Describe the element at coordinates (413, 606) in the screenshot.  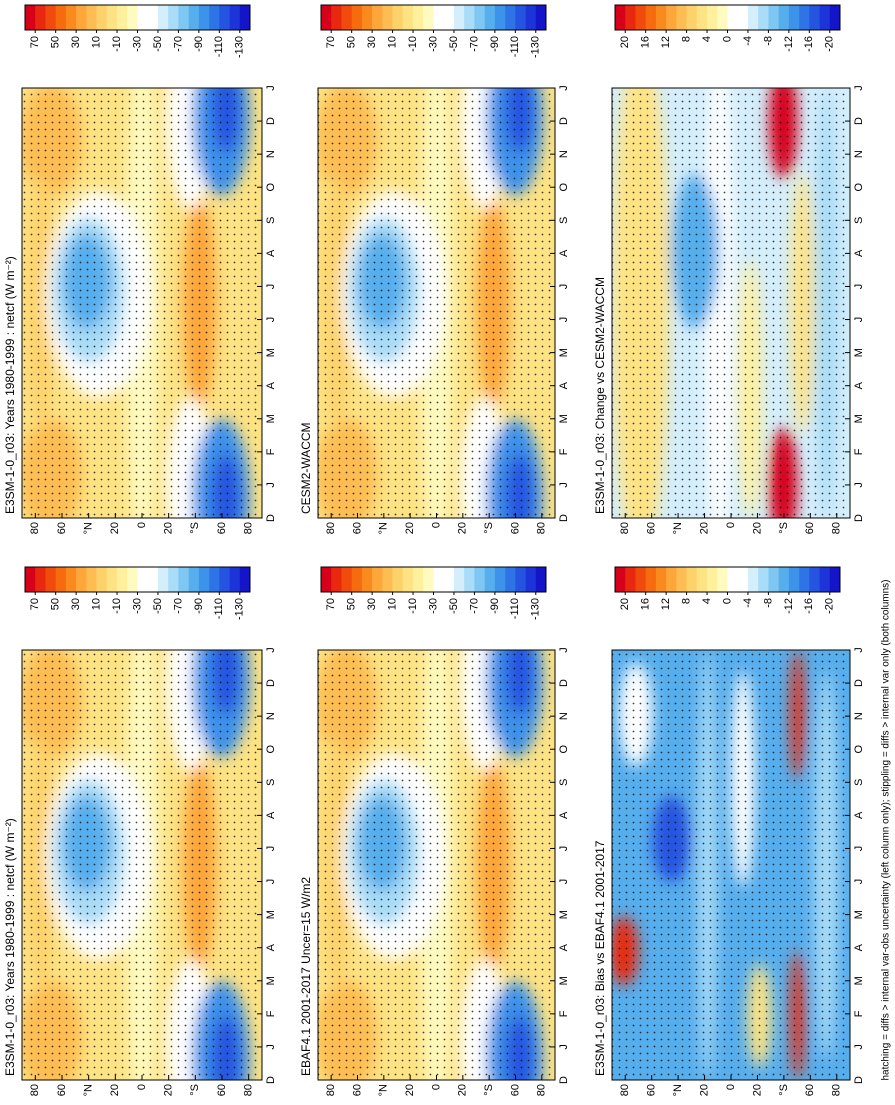
I see `colorbar-label: -10` at that location.